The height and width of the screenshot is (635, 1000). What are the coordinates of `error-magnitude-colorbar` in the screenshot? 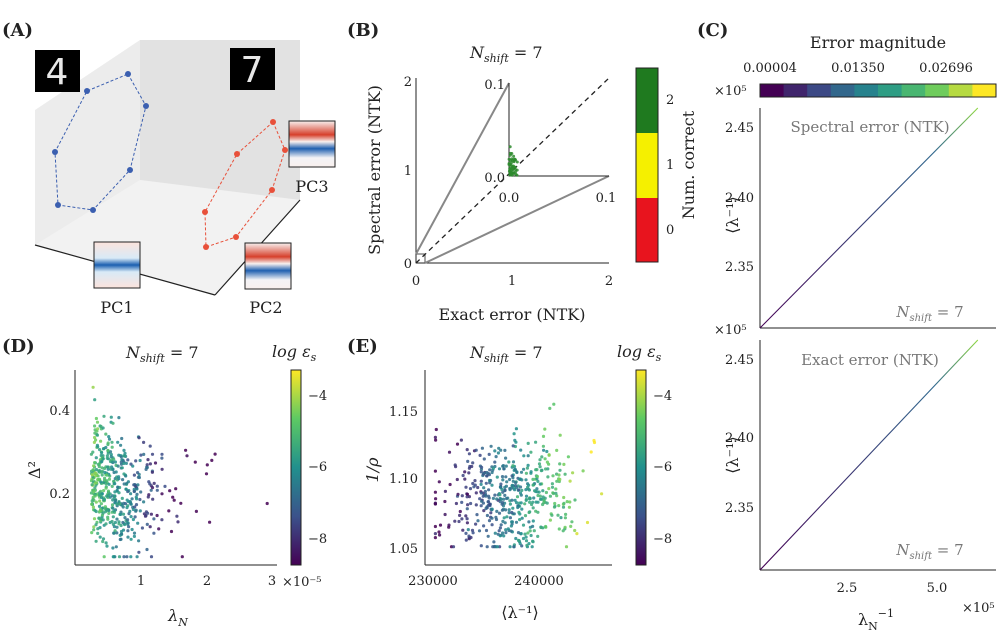 It's located at (878, 90).